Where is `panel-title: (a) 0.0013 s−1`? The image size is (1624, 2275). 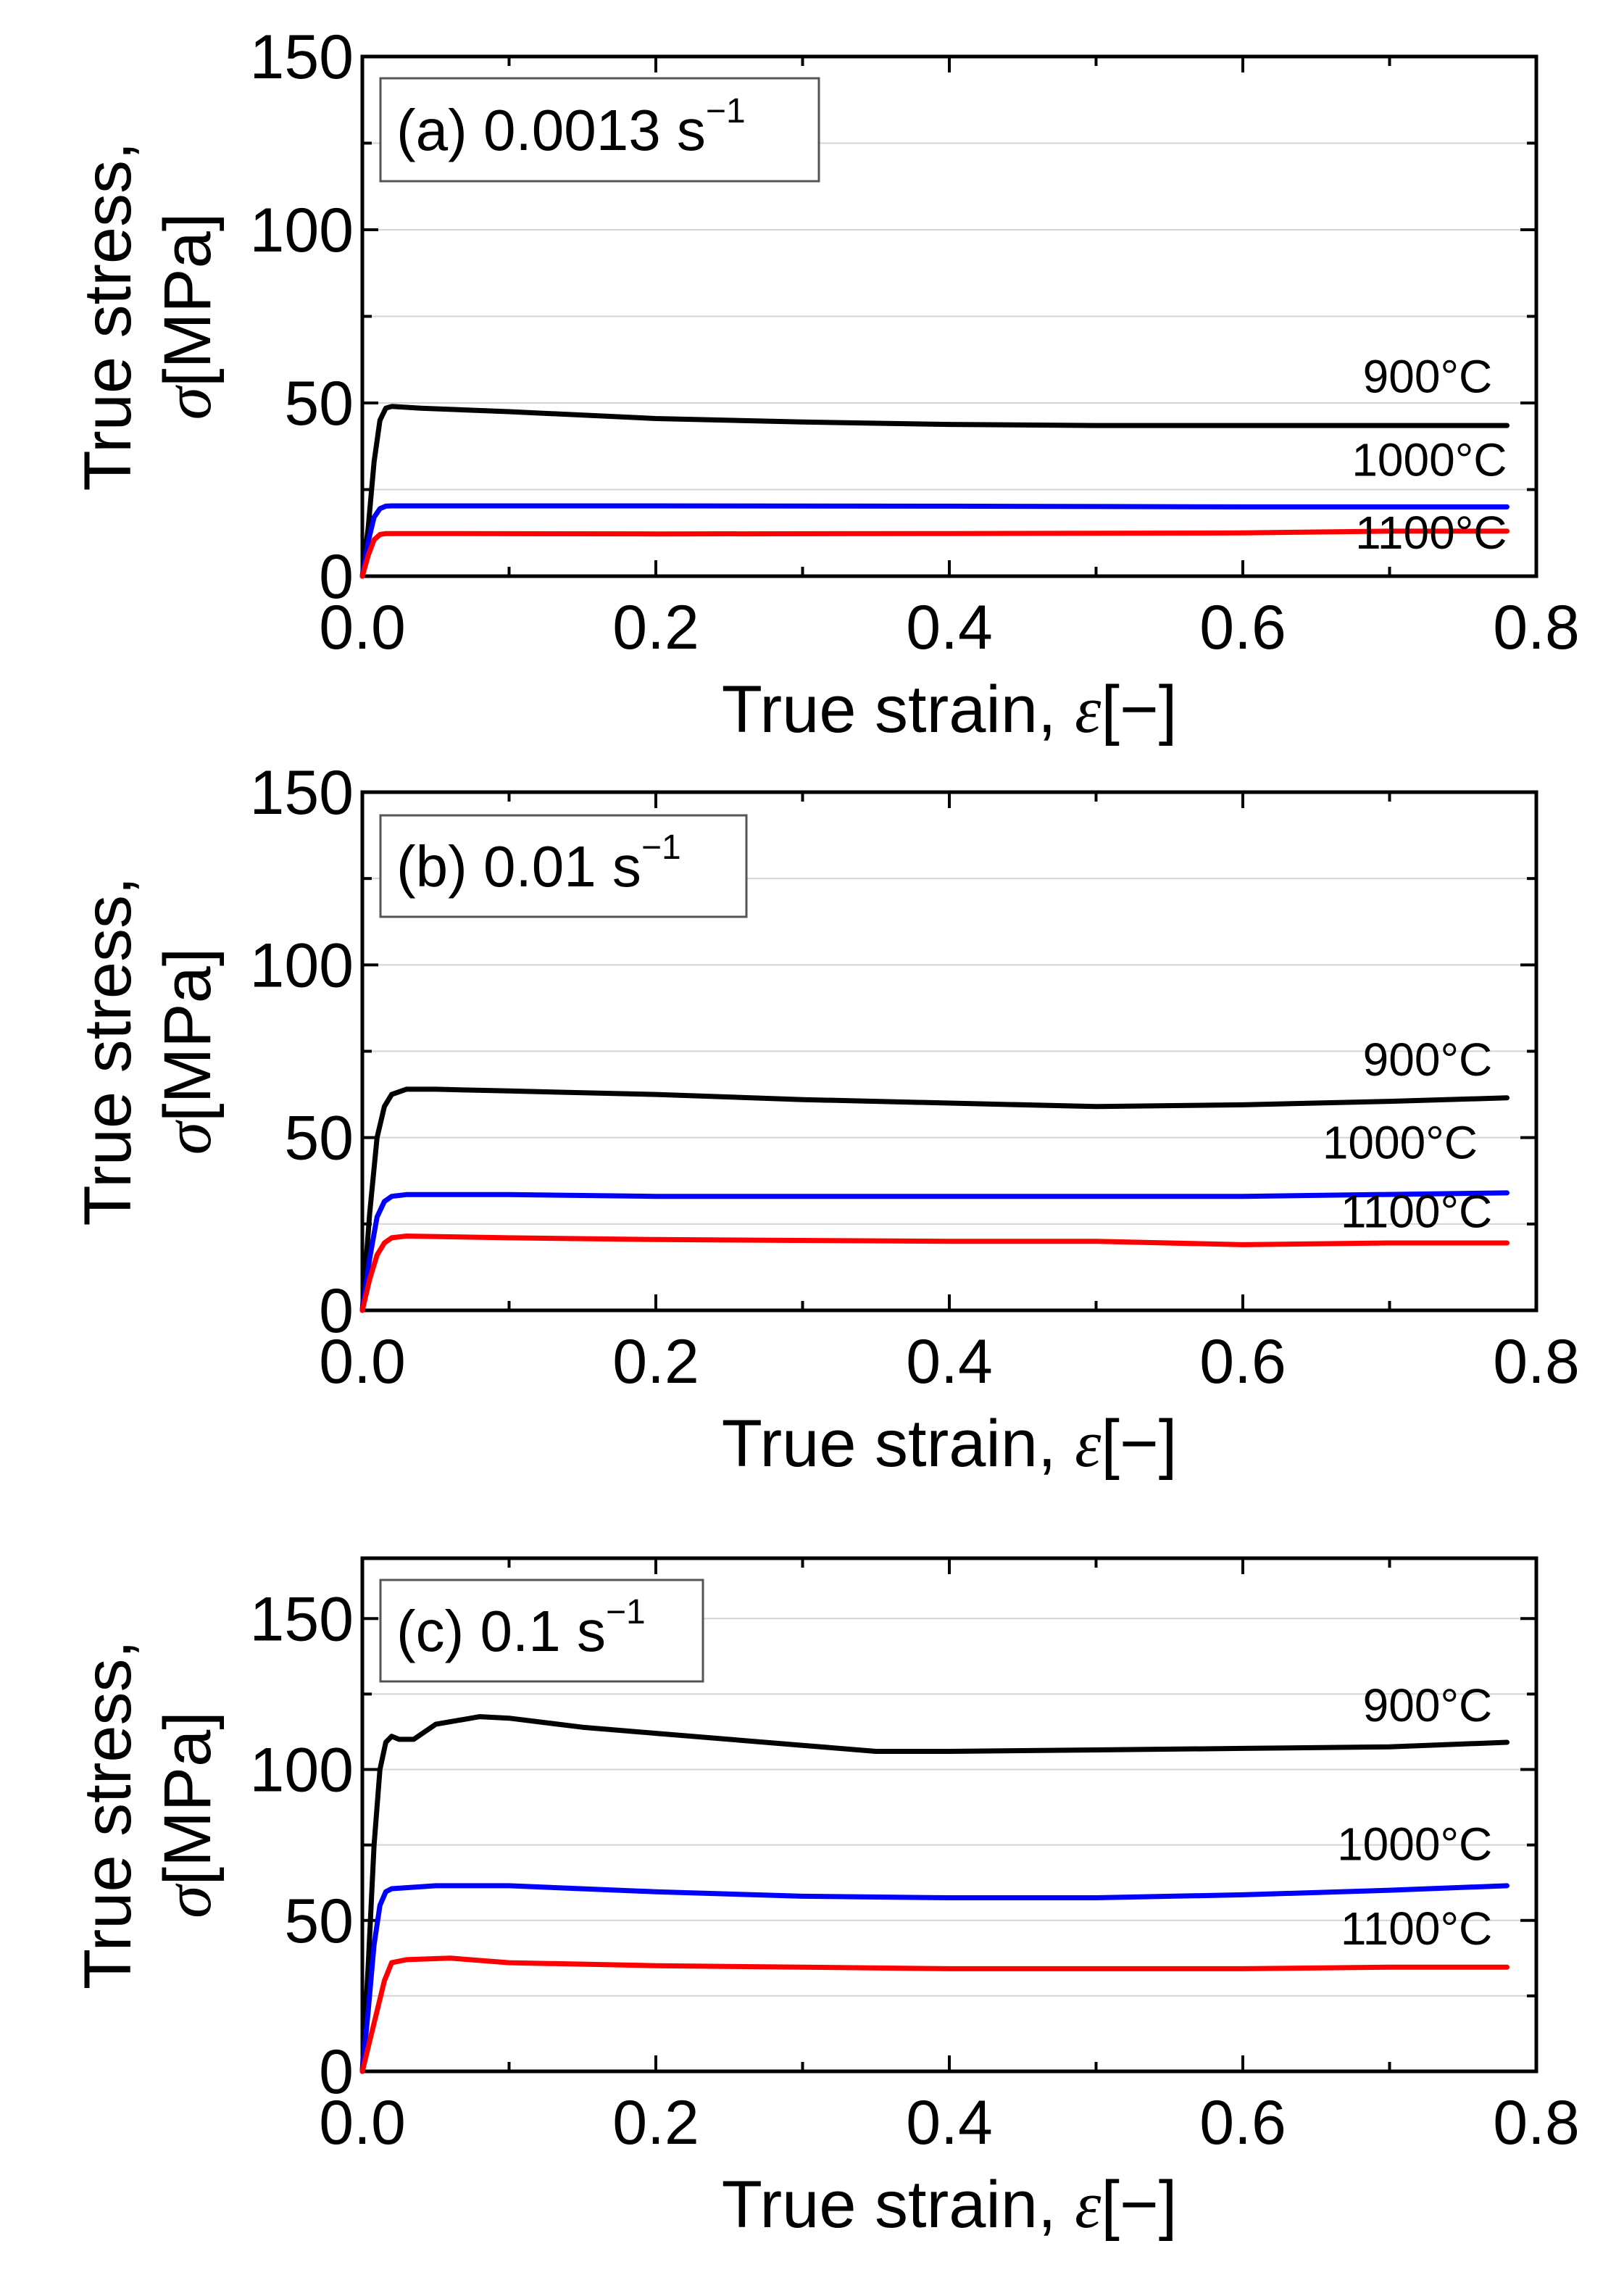 panel-title: (a) 0.0013 s−1 is located at coordinates (571, 127).